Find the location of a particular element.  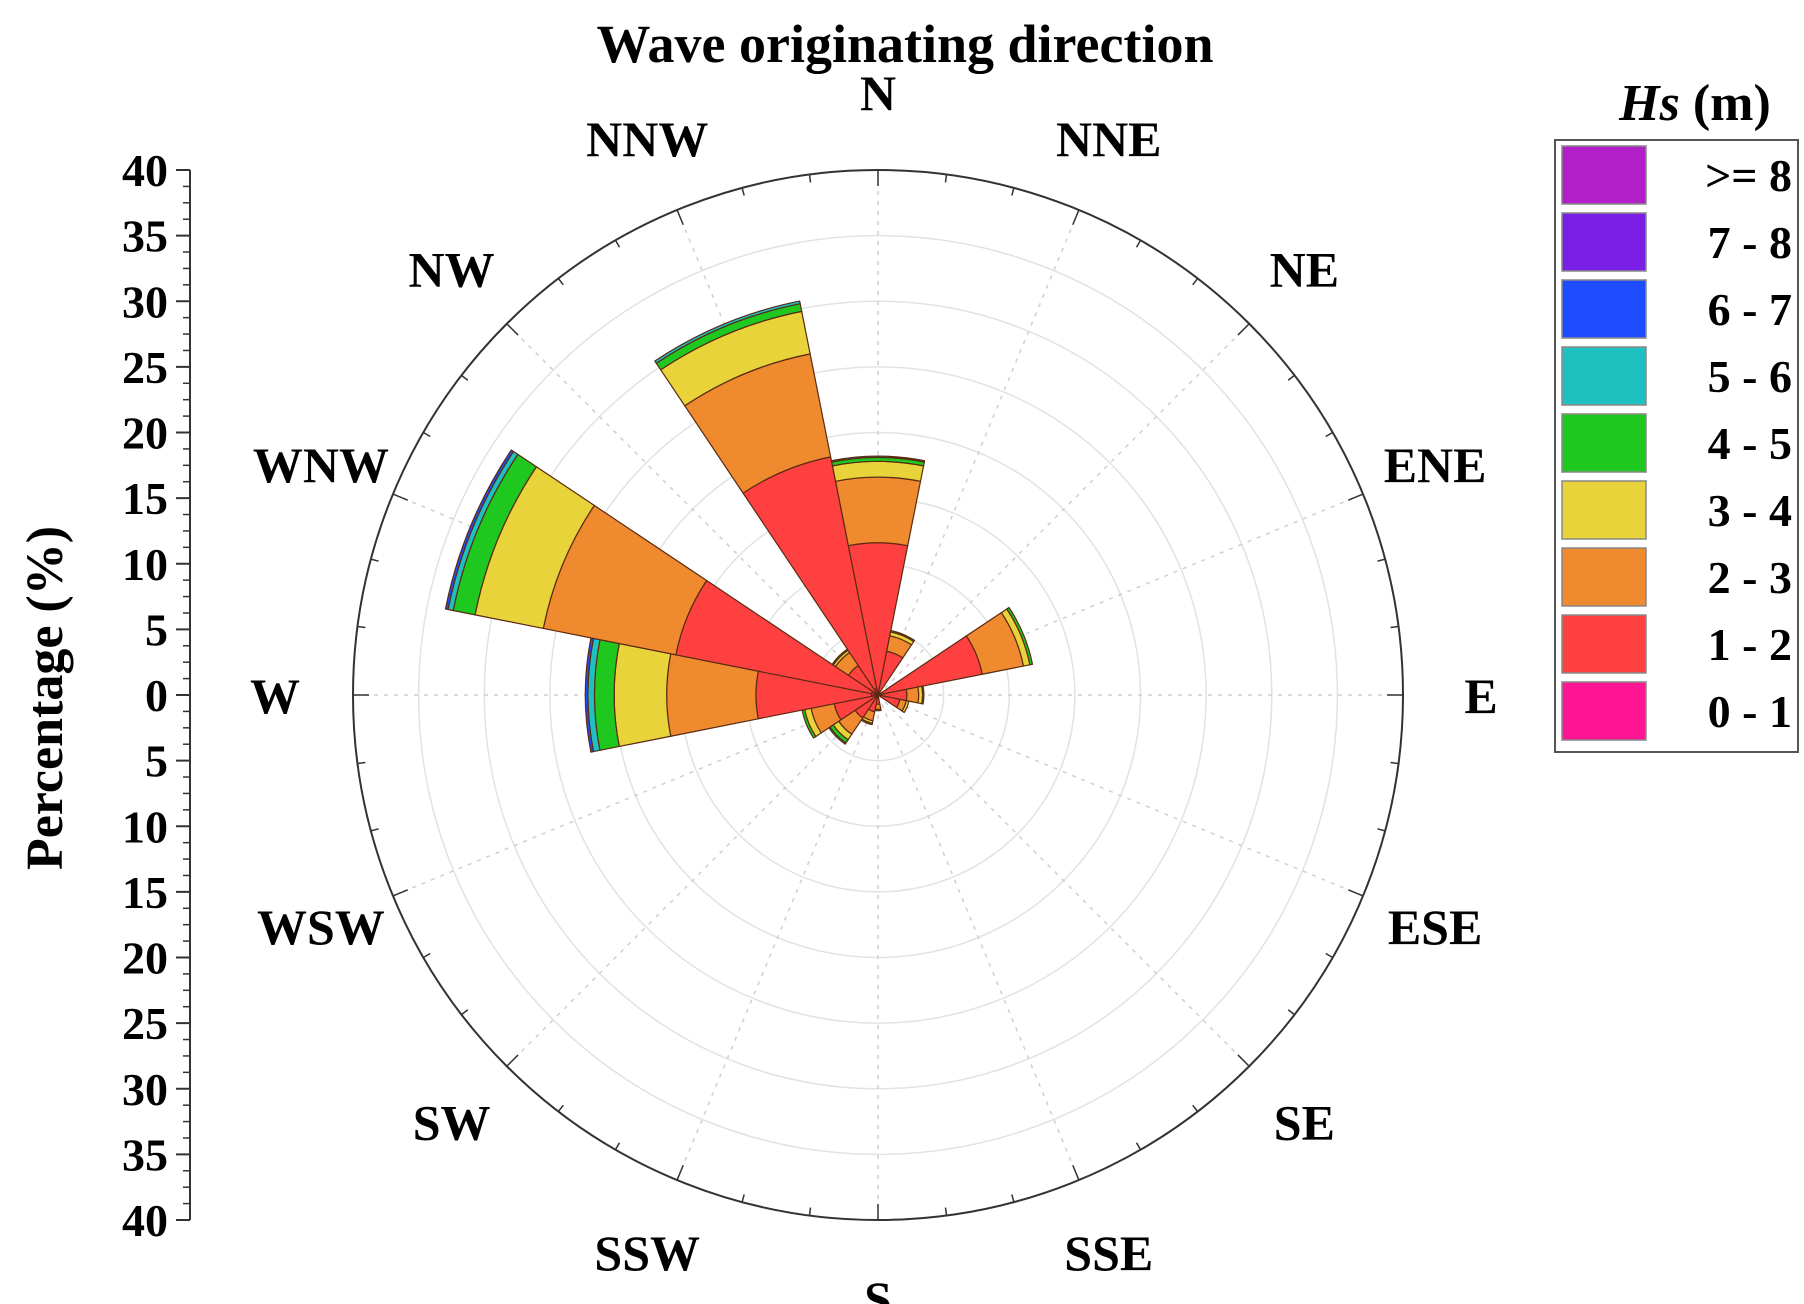

direction-label-se: SE is located at coordinates (1304, 1122).